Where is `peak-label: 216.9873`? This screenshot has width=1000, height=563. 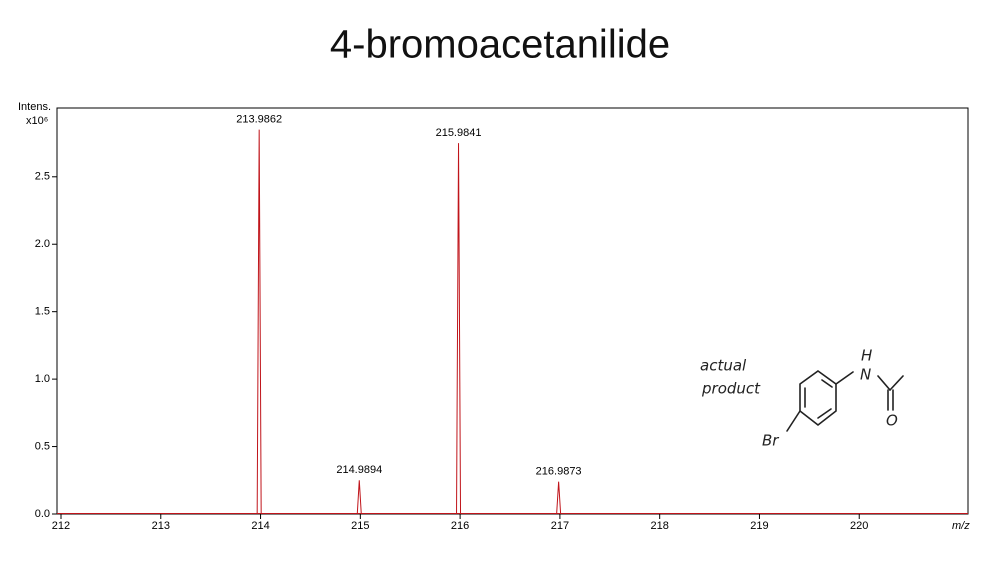
peak-label: 216.9873 is located at coordinates (559, 472).